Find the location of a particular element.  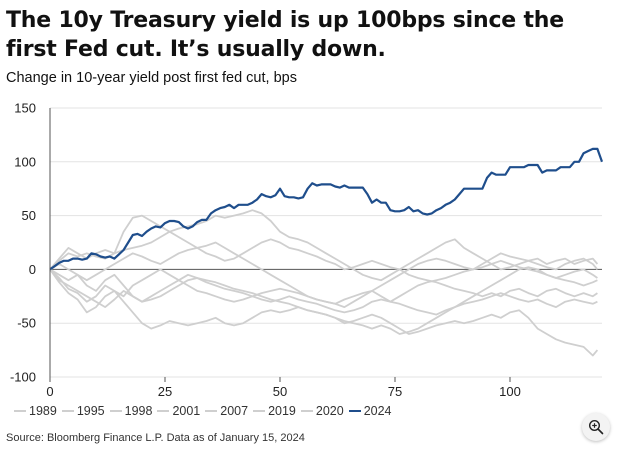

series-line-2001 is located at coordinates (323, 292).